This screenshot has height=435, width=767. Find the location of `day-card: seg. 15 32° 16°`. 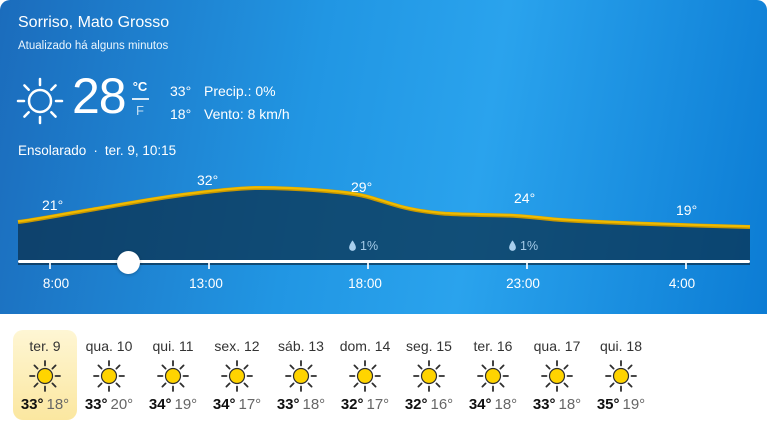

day-card: seg. 15 32° 16° is located at coordinates (429, 375).